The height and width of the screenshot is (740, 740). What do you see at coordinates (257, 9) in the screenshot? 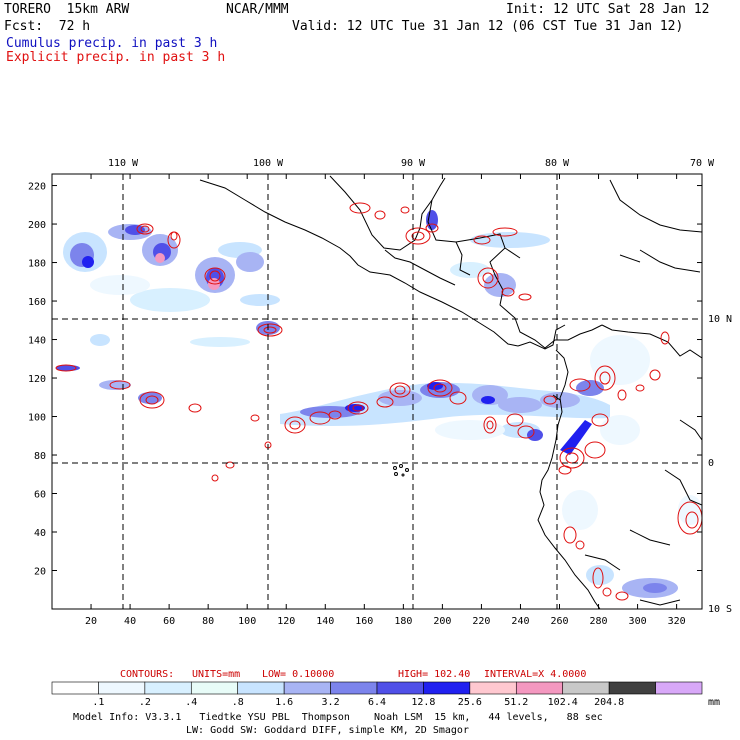
I see `org-label: NCAR/MMM` at bounding box center [257, 9].